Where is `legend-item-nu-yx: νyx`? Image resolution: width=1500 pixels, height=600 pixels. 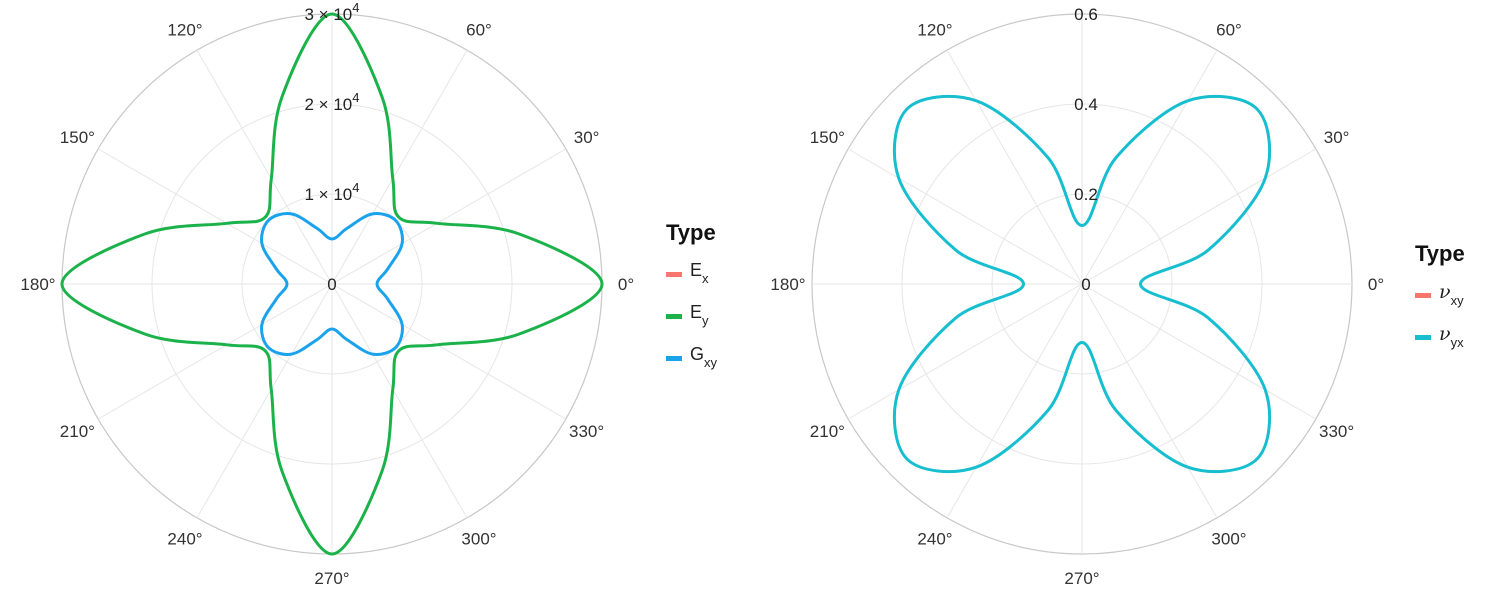 legend-item-nu-yx: νyx is located at coordinates (1440, 344).